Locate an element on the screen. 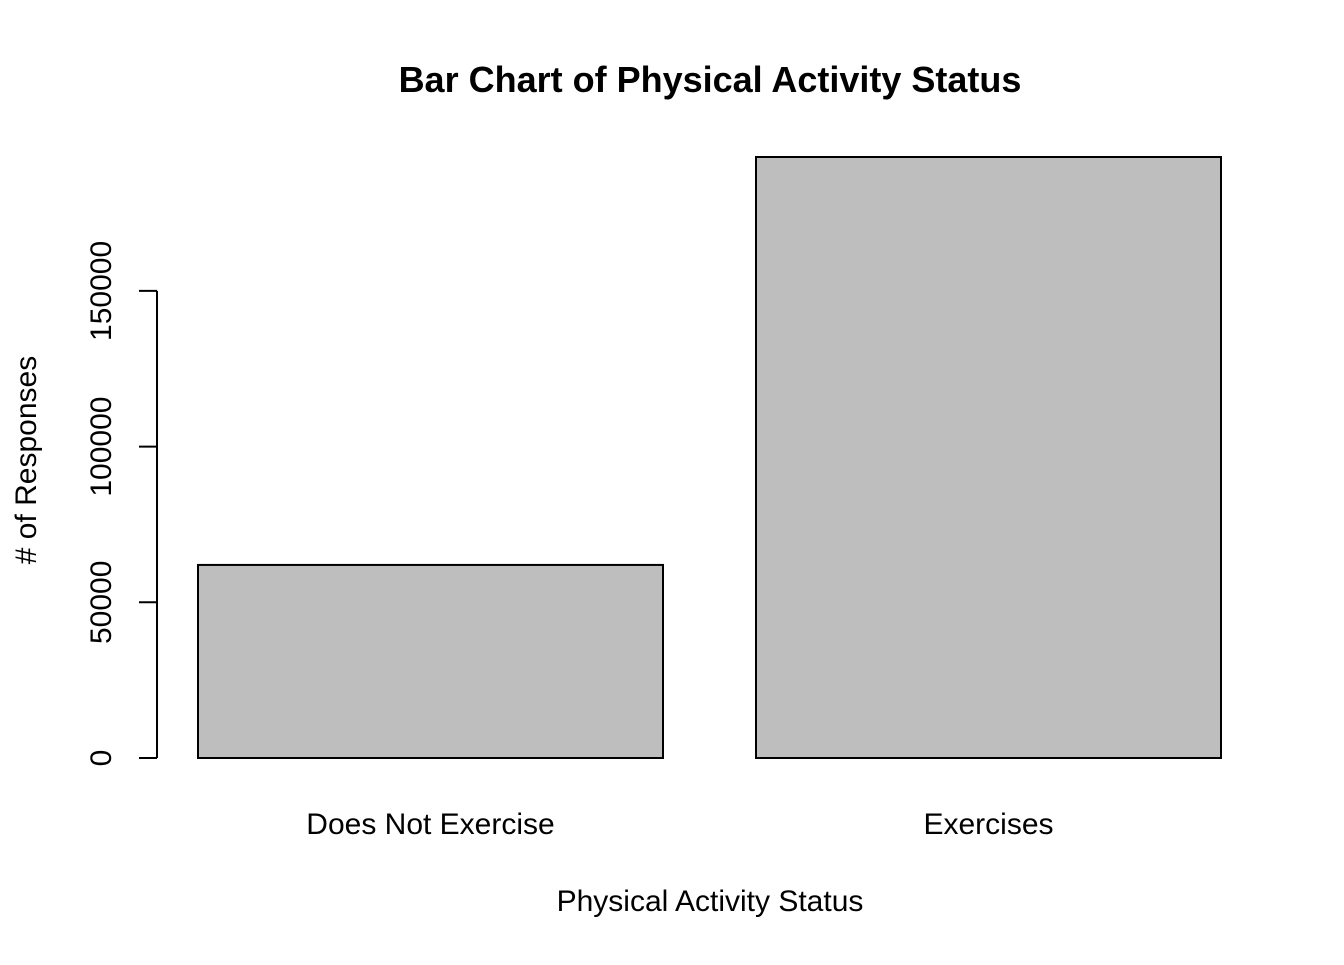 The width and height of the screenshot is (1344, 965). x-category-label: Exercises is located at coordinates (988, 824).